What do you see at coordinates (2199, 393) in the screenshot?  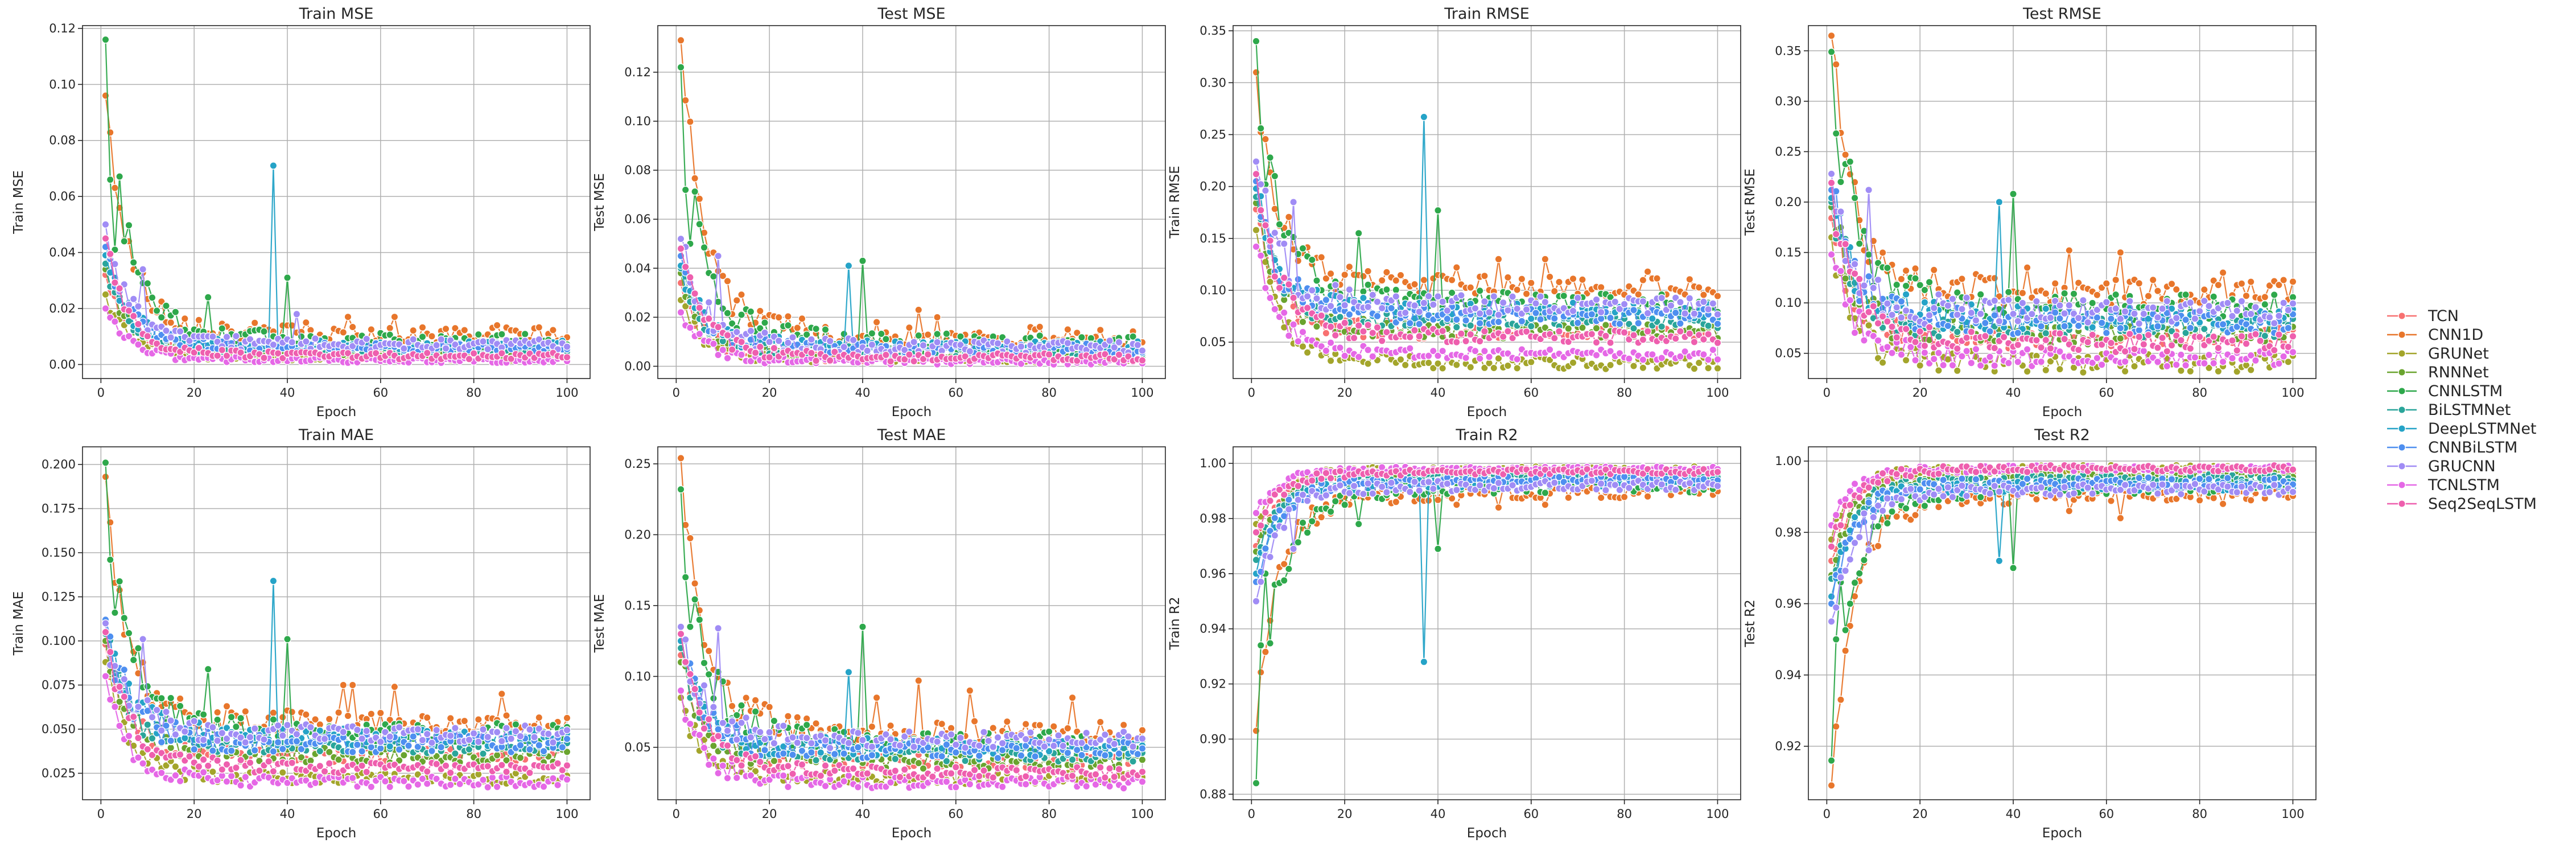 I see `x-tick-label: 80` at bounding box center [2199, 393].